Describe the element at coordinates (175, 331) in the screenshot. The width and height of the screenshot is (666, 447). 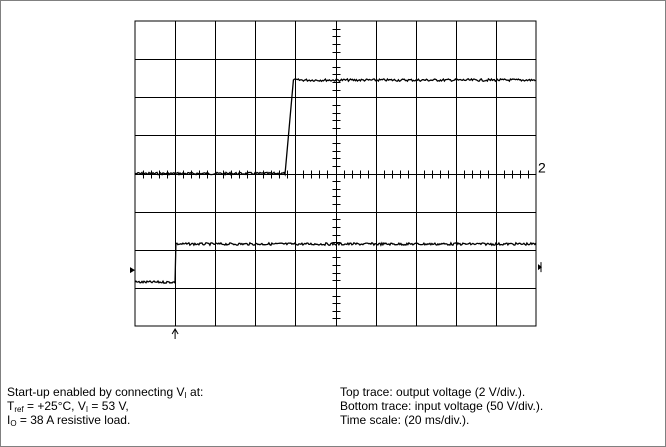
I see `trigger-arrow-head` at that location.